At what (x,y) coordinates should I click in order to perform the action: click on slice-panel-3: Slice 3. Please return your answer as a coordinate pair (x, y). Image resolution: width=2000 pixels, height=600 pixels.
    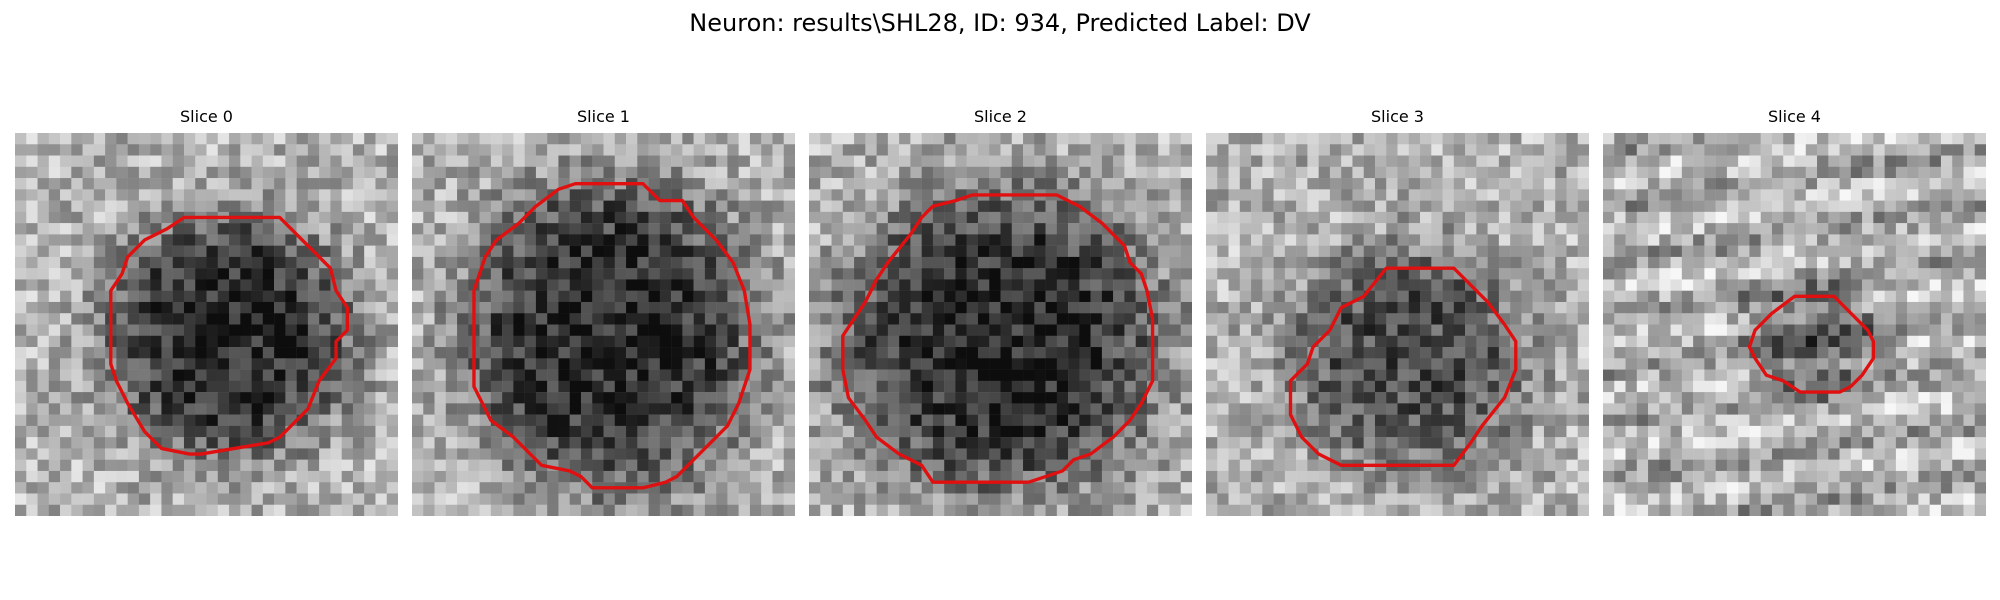
    Looking at the image, I should click on (1397, 311).